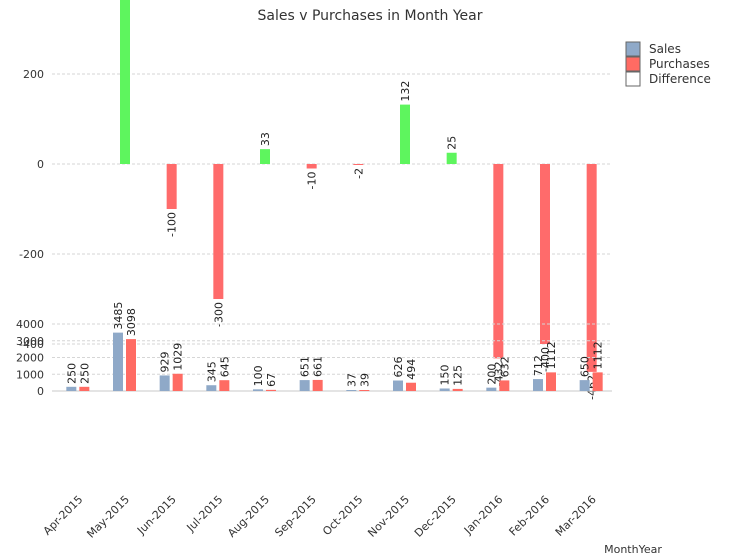  Describe the element at coordinates (205, 514) in the screenshot. I see `x-tick-label: Jul-2015` at that location.